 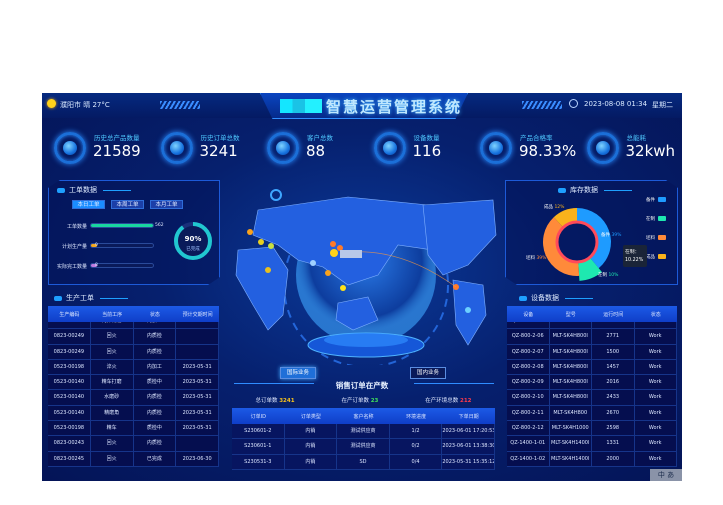 I want to click on table-row: QZ-800-2-09 MLT-SK4H800I 2016 Work, so click(x=592, y=383).